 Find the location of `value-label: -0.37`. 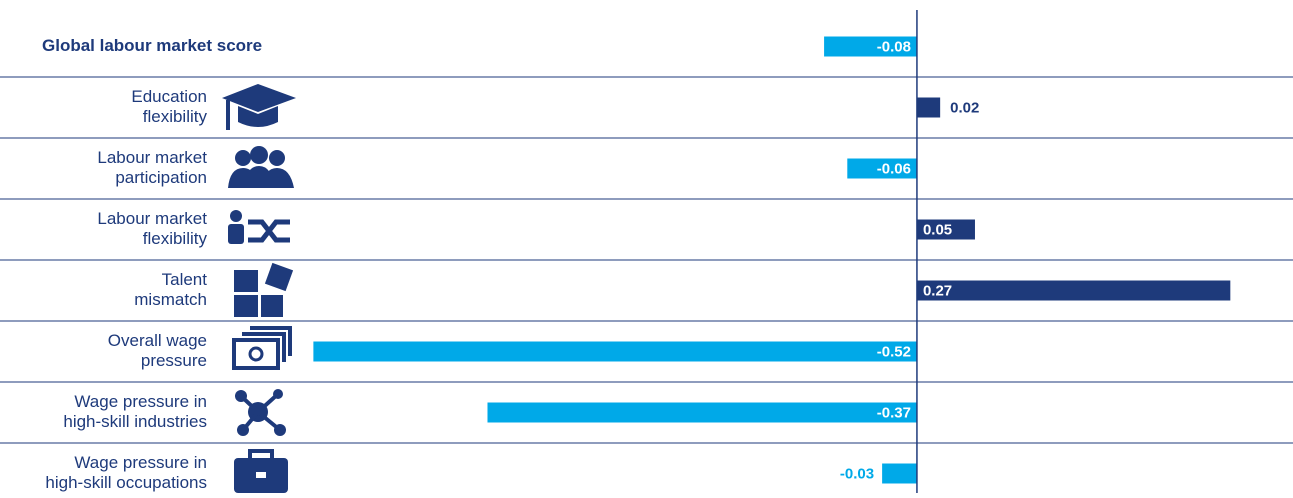

value-label: -0.37 is located at coordinates (894, 412).